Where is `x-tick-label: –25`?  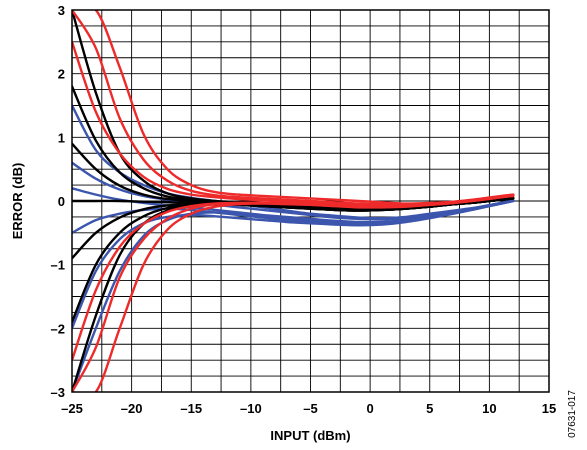 x-tick-label: –25 is located at coordinates (72, 408).